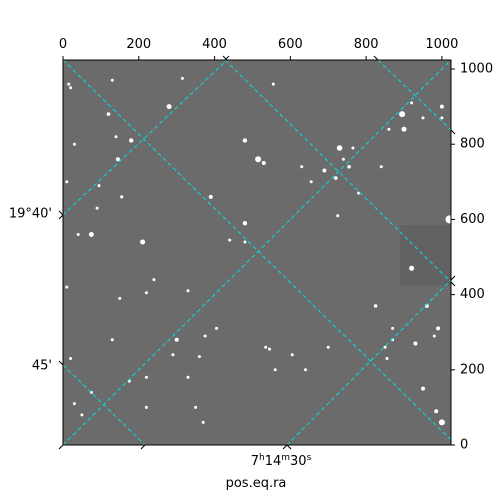 This screenshot has width=500, height=500. Describe the element at coordinates (30, 214) in the screenshot. I see `dec-label-19-40: 19°40'` at that location.